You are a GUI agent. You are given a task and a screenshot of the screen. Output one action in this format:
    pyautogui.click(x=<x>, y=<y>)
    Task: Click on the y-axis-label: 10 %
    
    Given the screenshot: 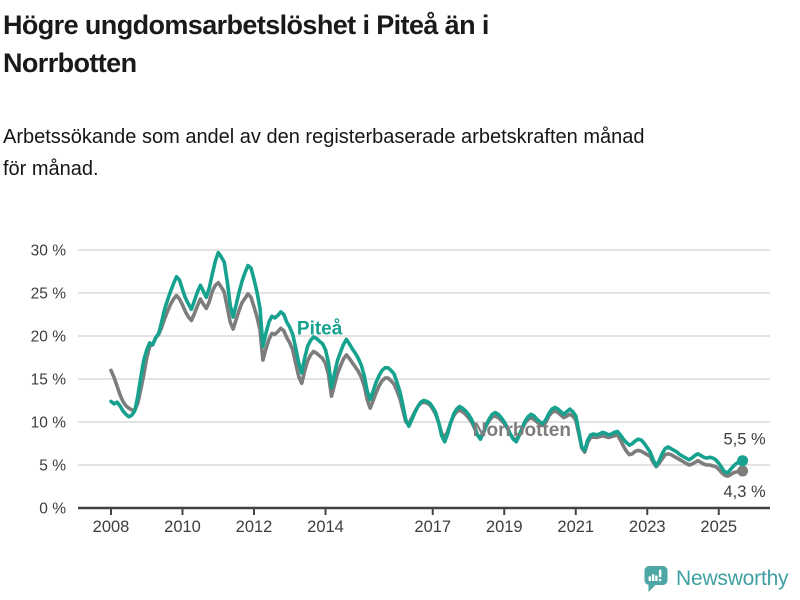 What is the action you would take?
    pyautogui.click(x=49, y=423)
    